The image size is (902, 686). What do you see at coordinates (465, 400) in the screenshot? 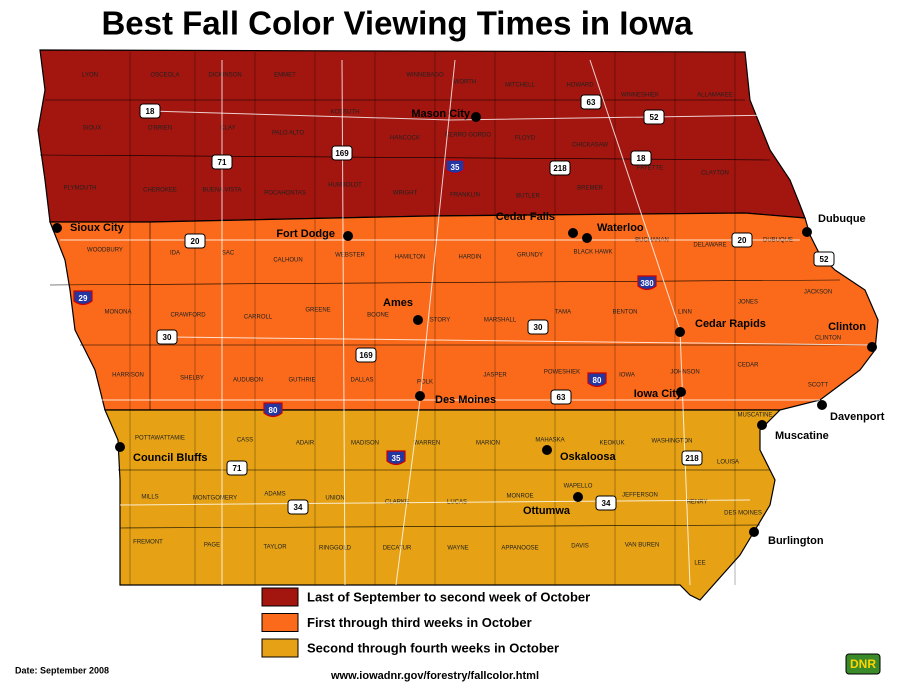
I see `city-label: Des Moines` at bounding box center [465, 400].